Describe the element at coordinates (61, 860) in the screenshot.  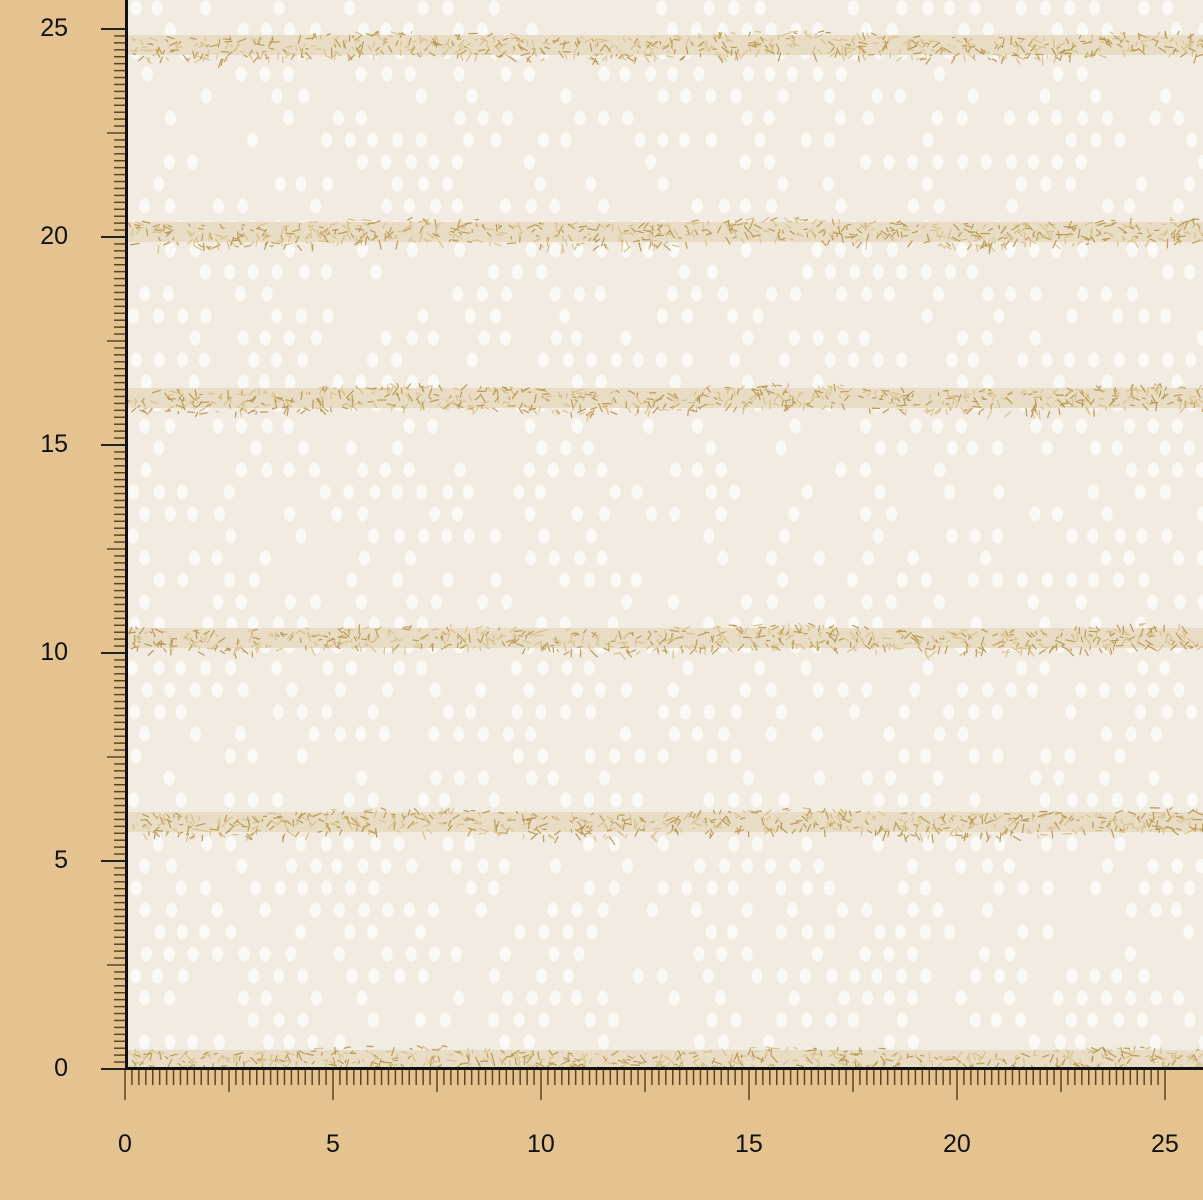
I see `v-ruler-label: 5` at that location.